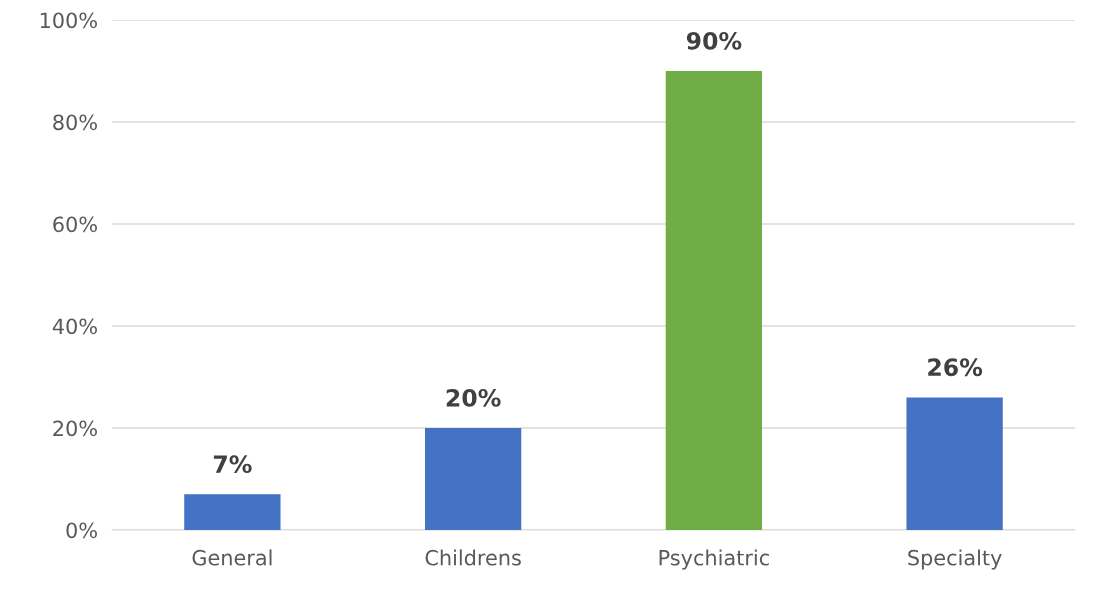  What do you see at coordinates (955, 559) in the screenshot?
I see `x-tick-label: Specialty` at bounding box center [955, 559].